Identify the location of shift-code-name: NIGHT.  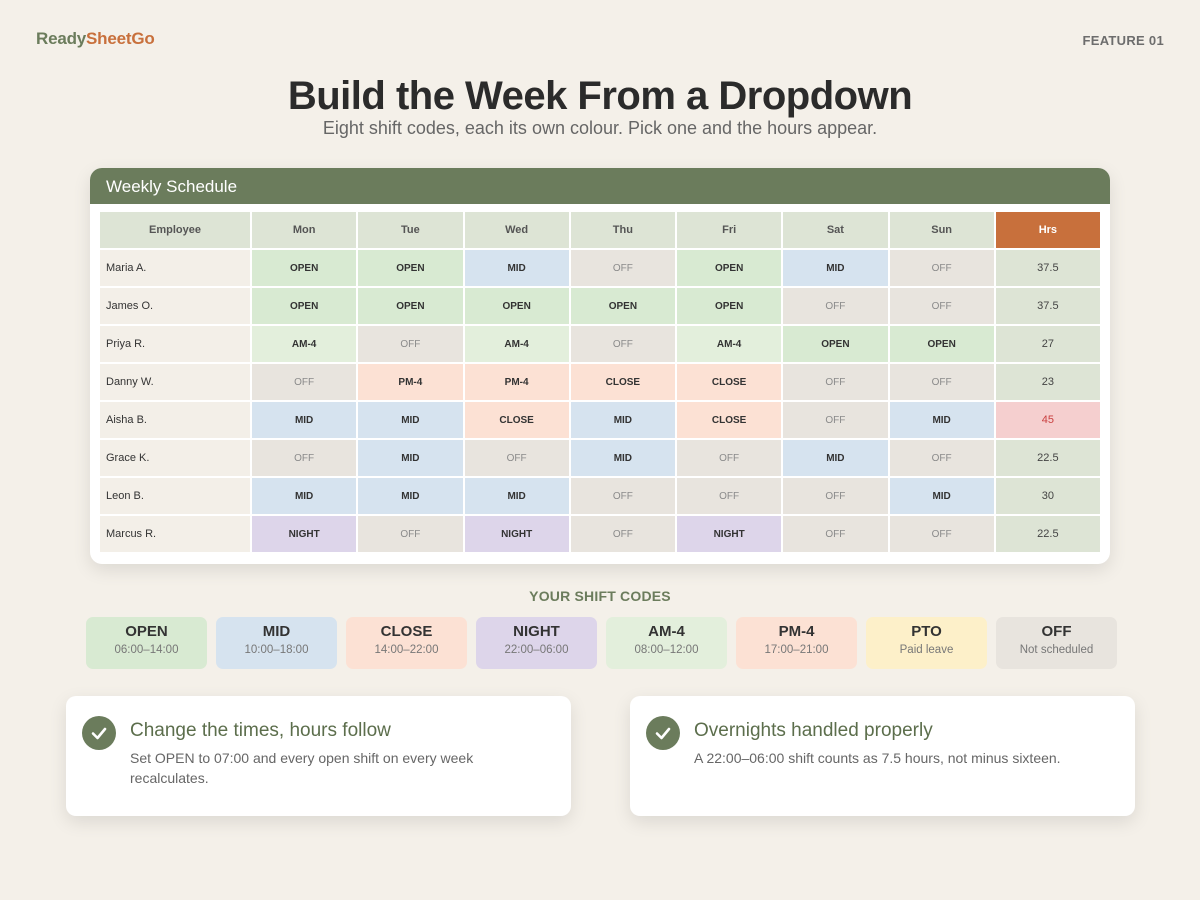
(536, 631).